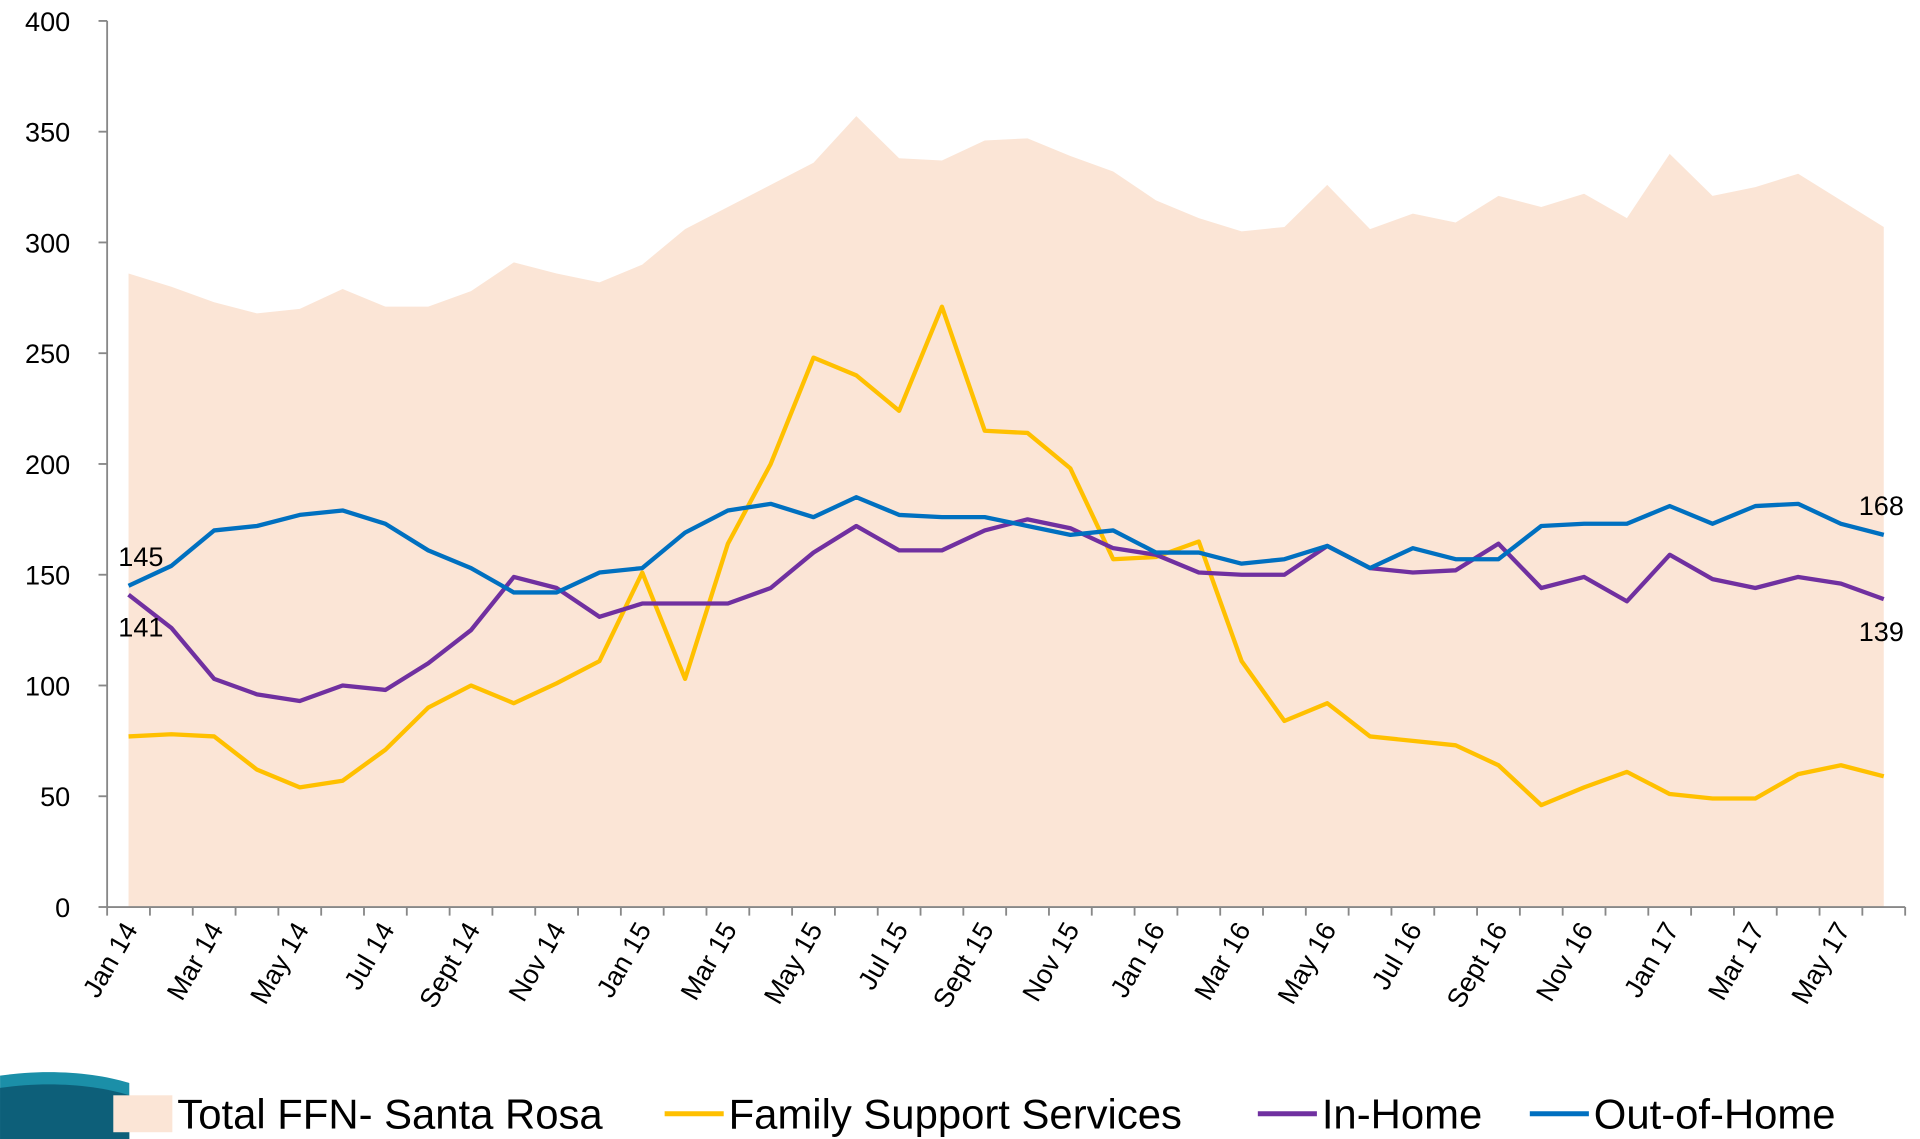 This screenshot has width=1920, height=1139. What do you see at coordinates (1222, 961) in the screenshot?
I see `x-tick-label: Mar 16` at bounding box center [1222, 961].